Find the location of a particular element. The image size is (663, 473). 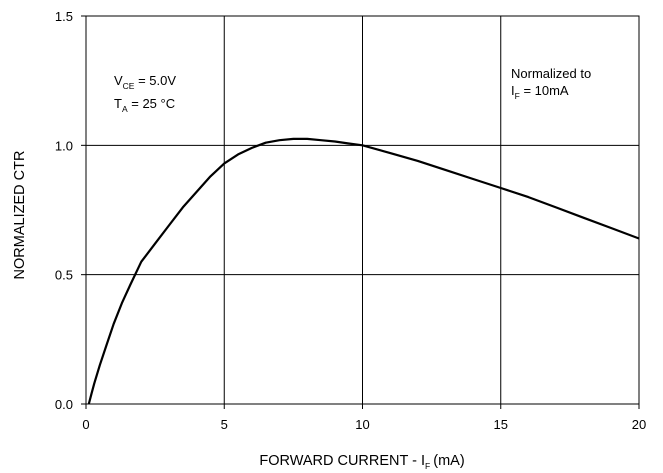

x-tick-label: 0 is located at coordinates (85, 424).